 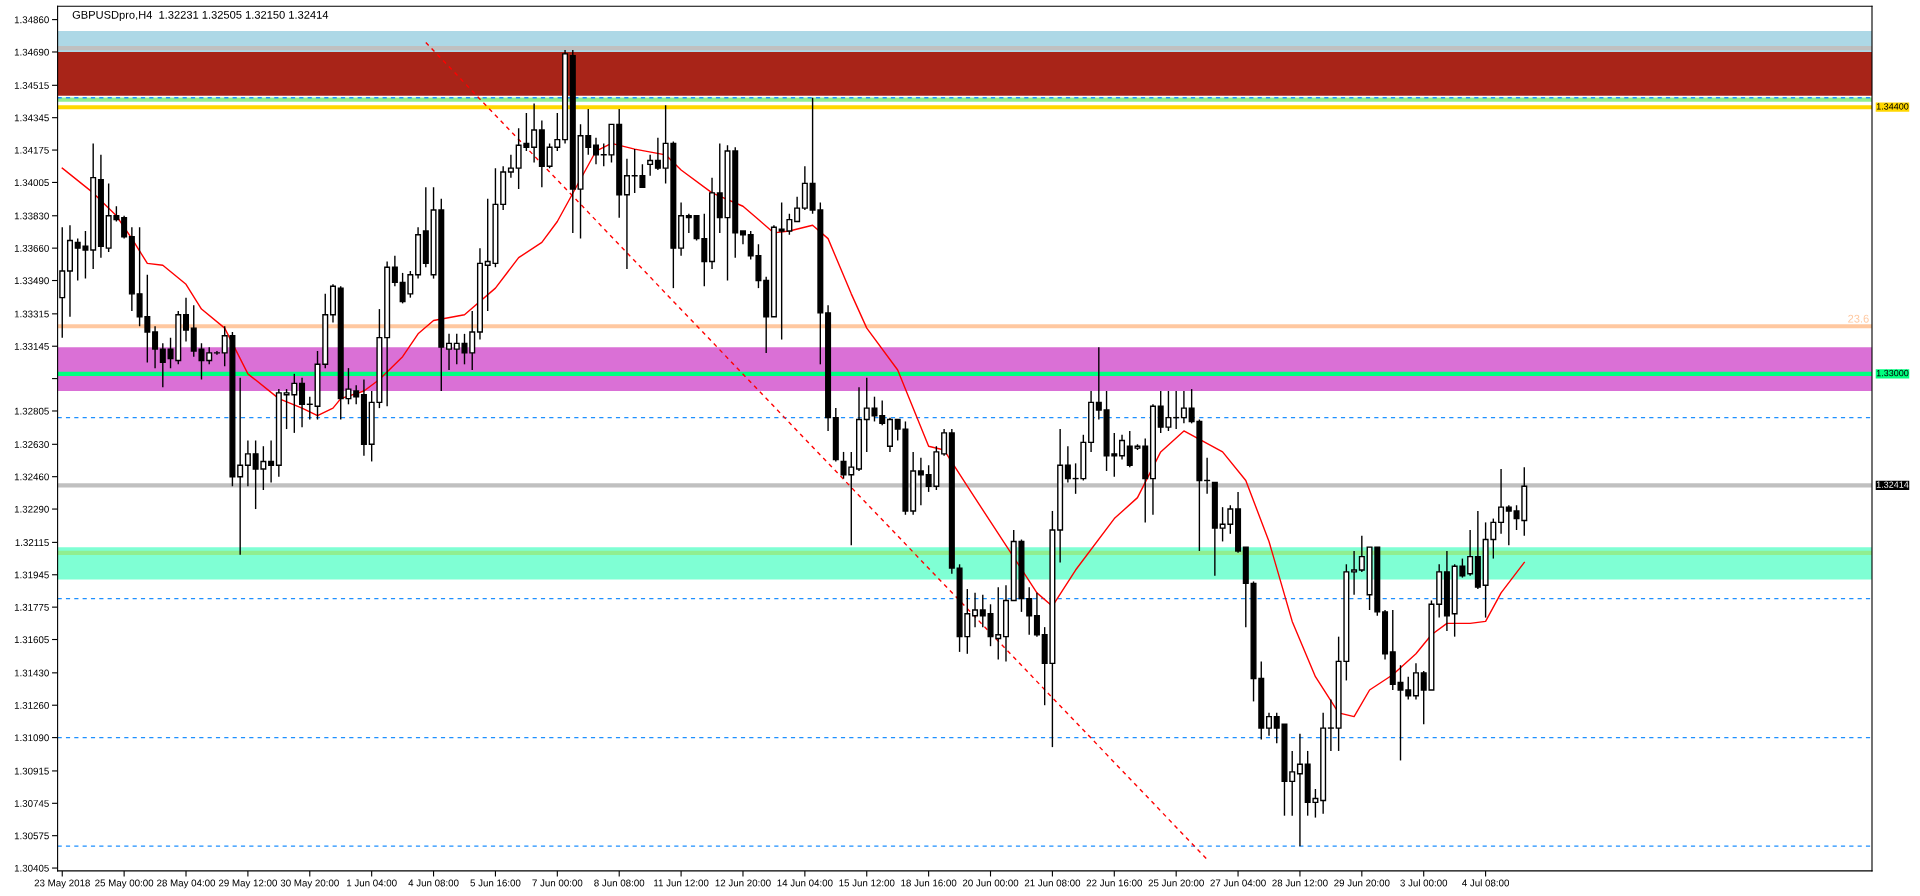 What do you see at coordinates (1176, 883) in the screenshot?
I see `x-tick-label: 25 Jun 20:00` at bounding box center [1176, 883].